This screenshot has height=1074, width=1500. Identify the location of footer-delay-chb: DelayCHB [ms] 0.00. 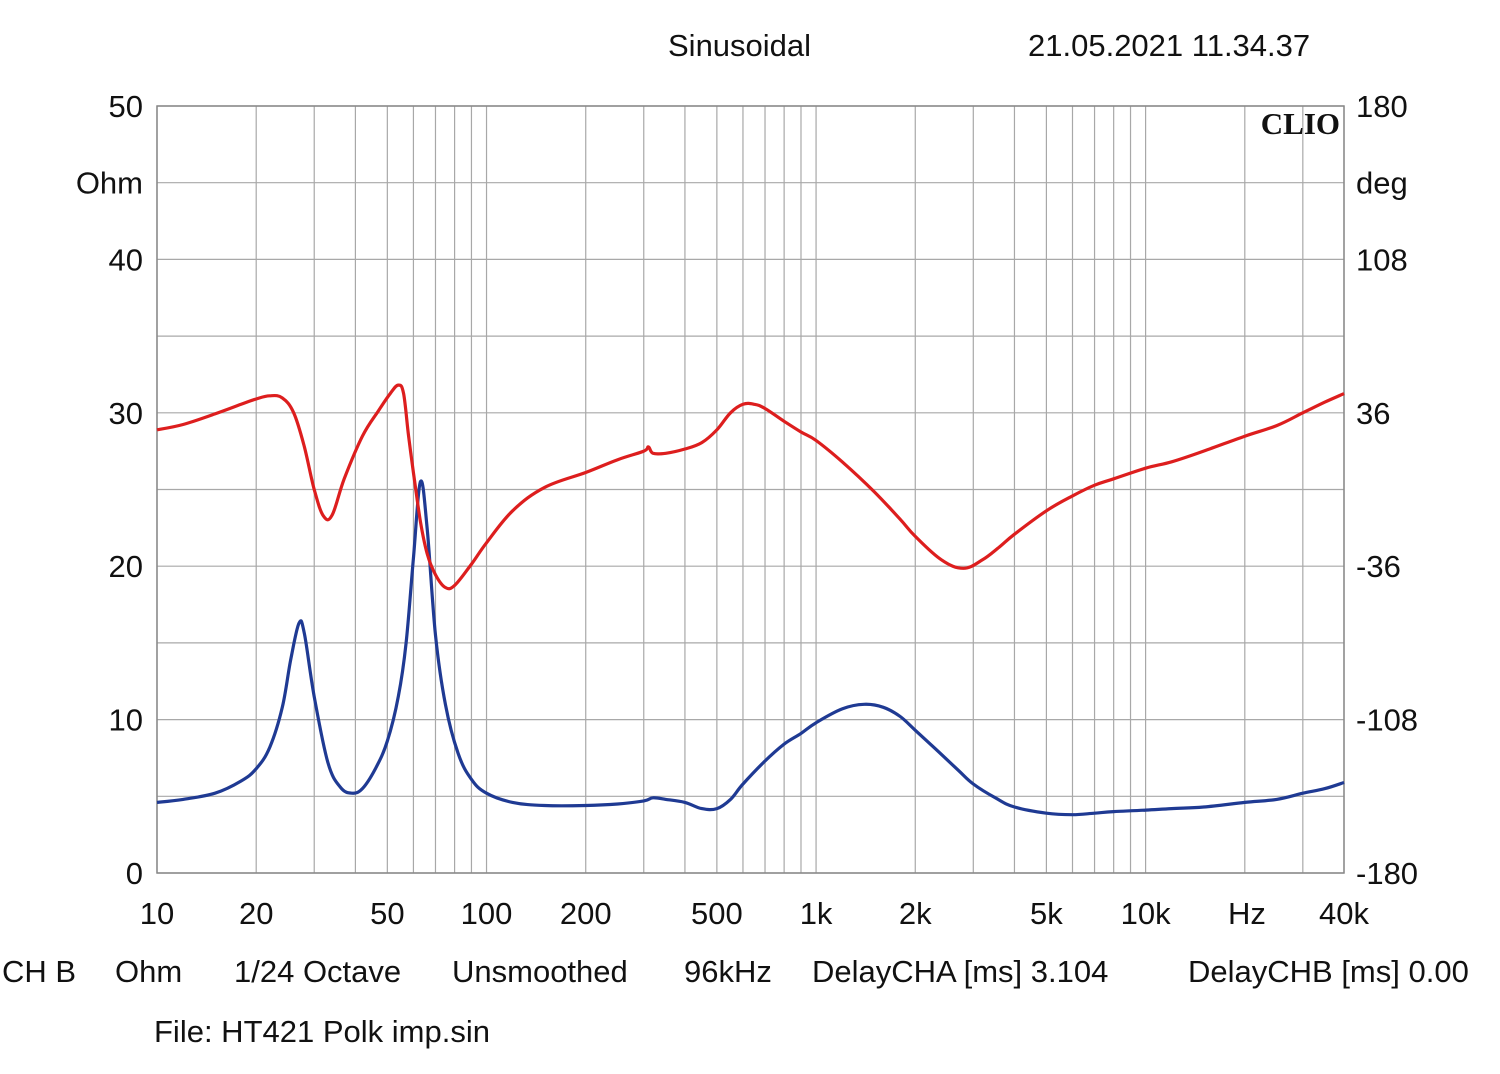
(1328, 972).